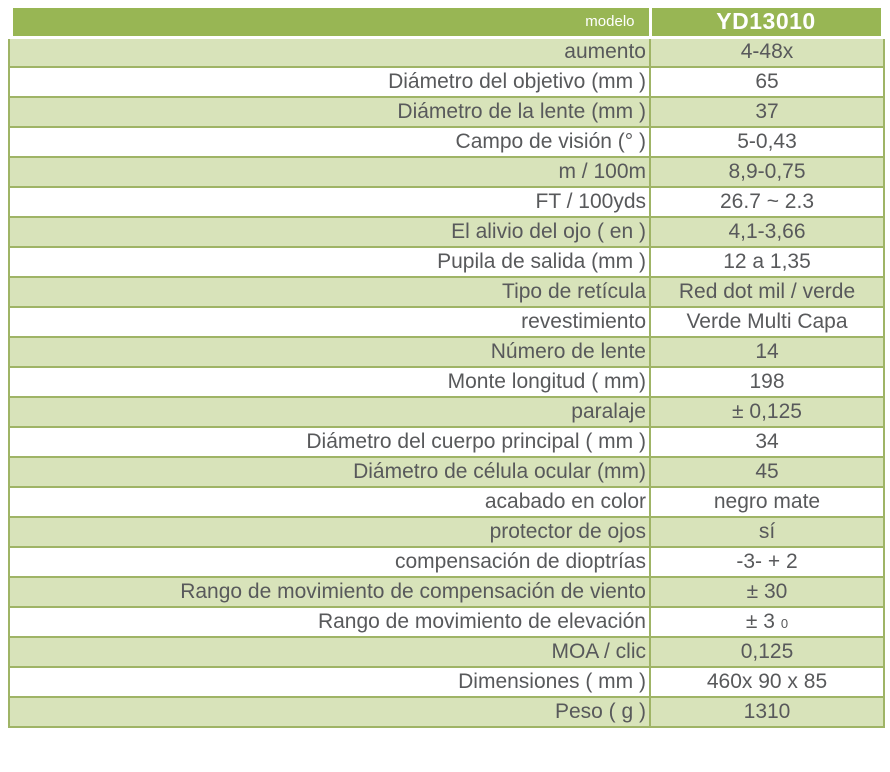  I want to click on spec-label: Campo de visión (° ), so click(329, 142).